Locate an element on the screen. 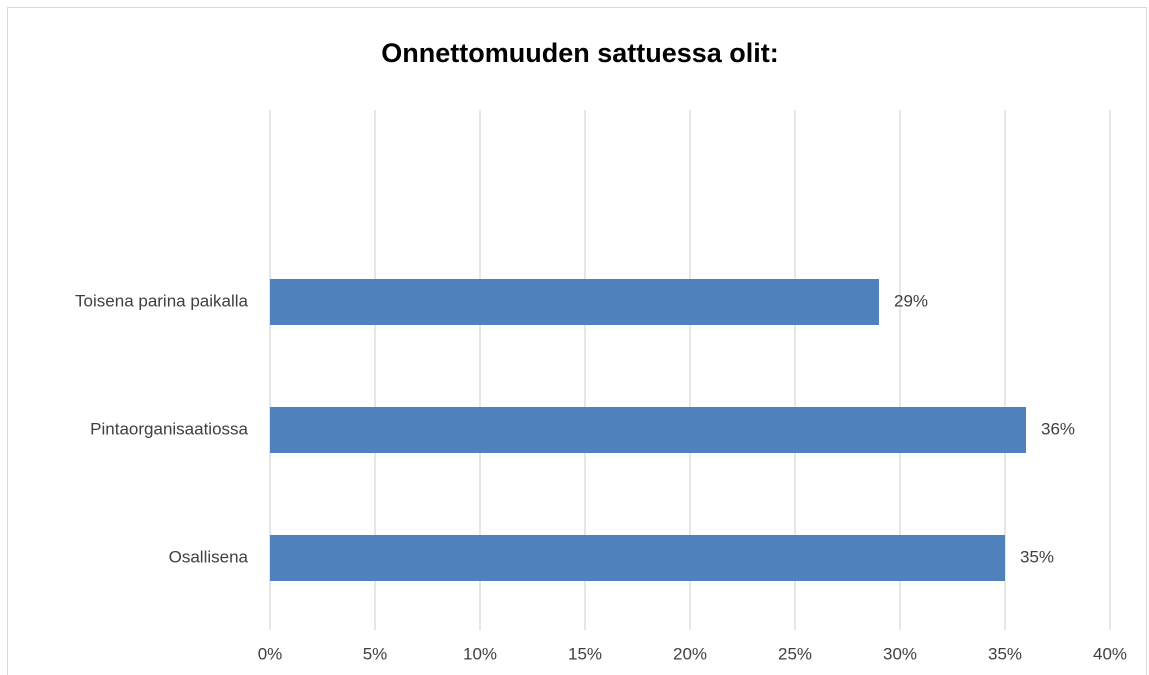 The image size is (1149, 675). x-tick-label: 15% is located at coordinates (585, 653).